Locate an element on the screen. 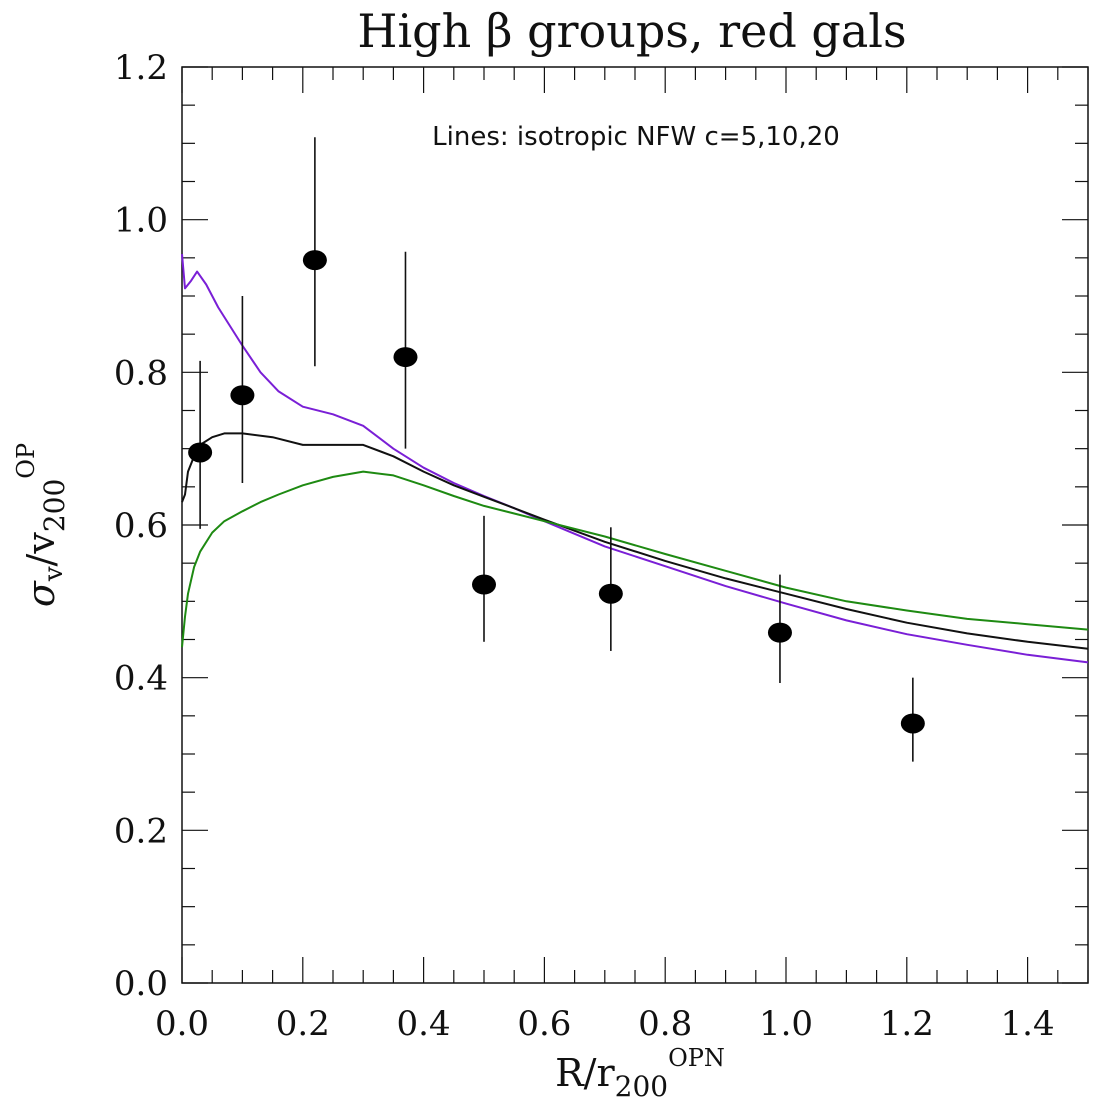  y-tick-label: 0.8 is located at coordinates (141, 373).